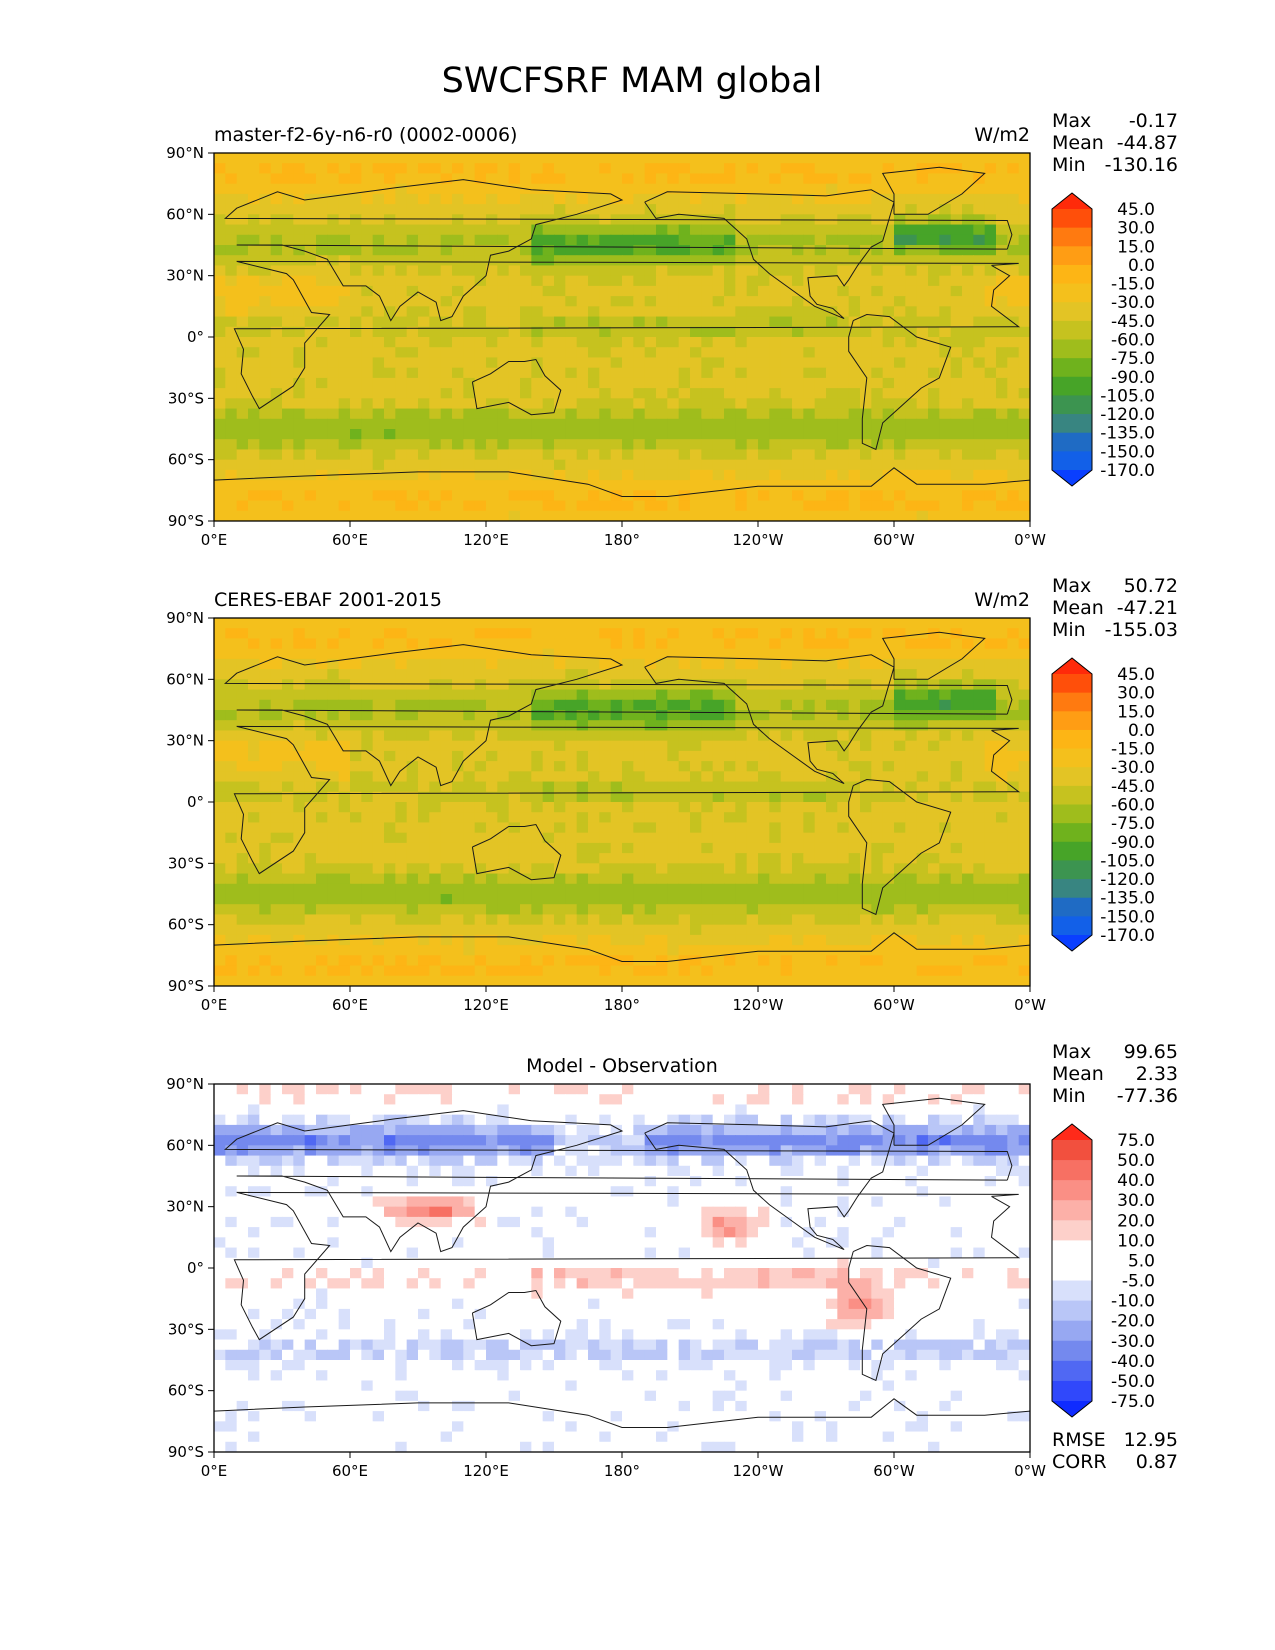 The image size is (1275, 1650). Describe the element at coordinates (365, 135) in the screenshot. I see `panel-left-title: master-f2-6y-n6-r0 (0002-0006)` at that location.